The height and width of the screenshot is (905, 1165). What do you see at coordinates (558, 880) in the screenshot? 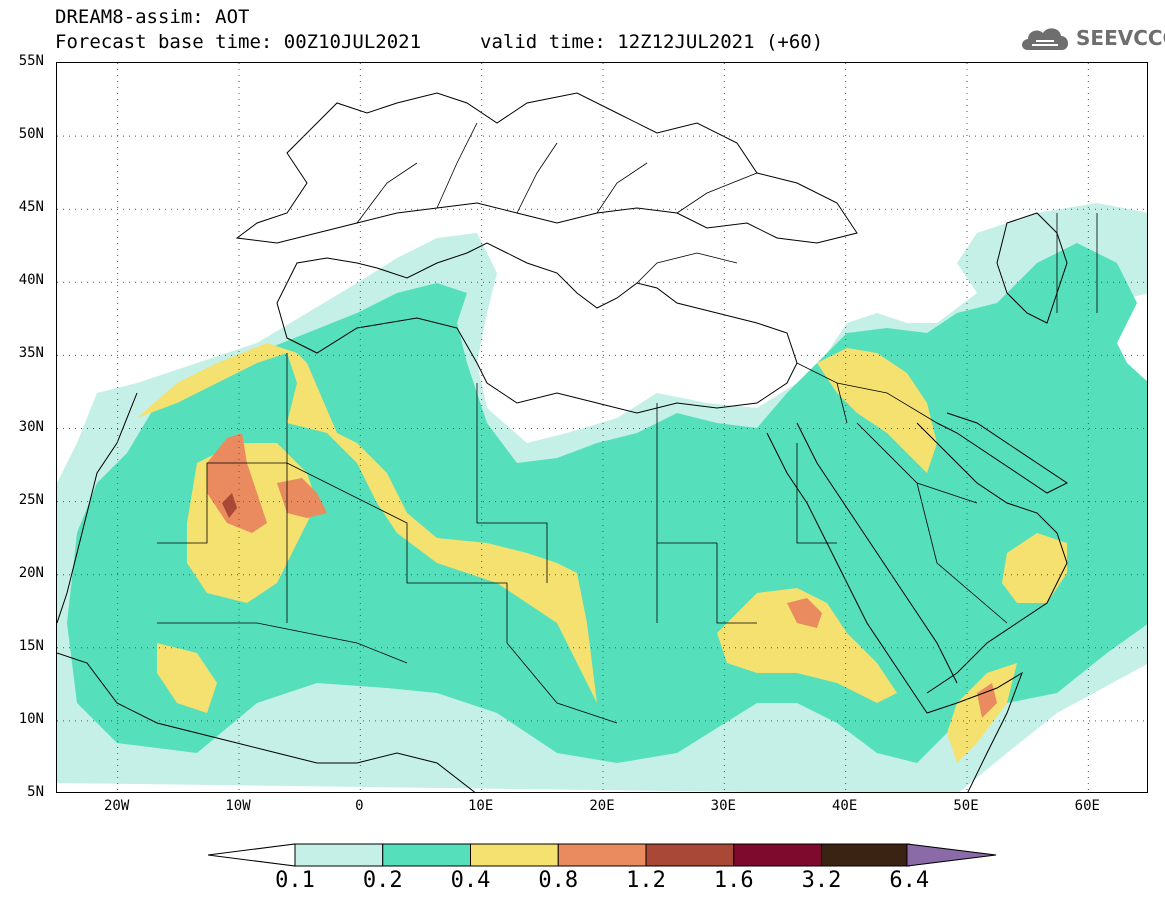
I see `colorbar-level-label: 0.8` at bounding box center [558, 880].